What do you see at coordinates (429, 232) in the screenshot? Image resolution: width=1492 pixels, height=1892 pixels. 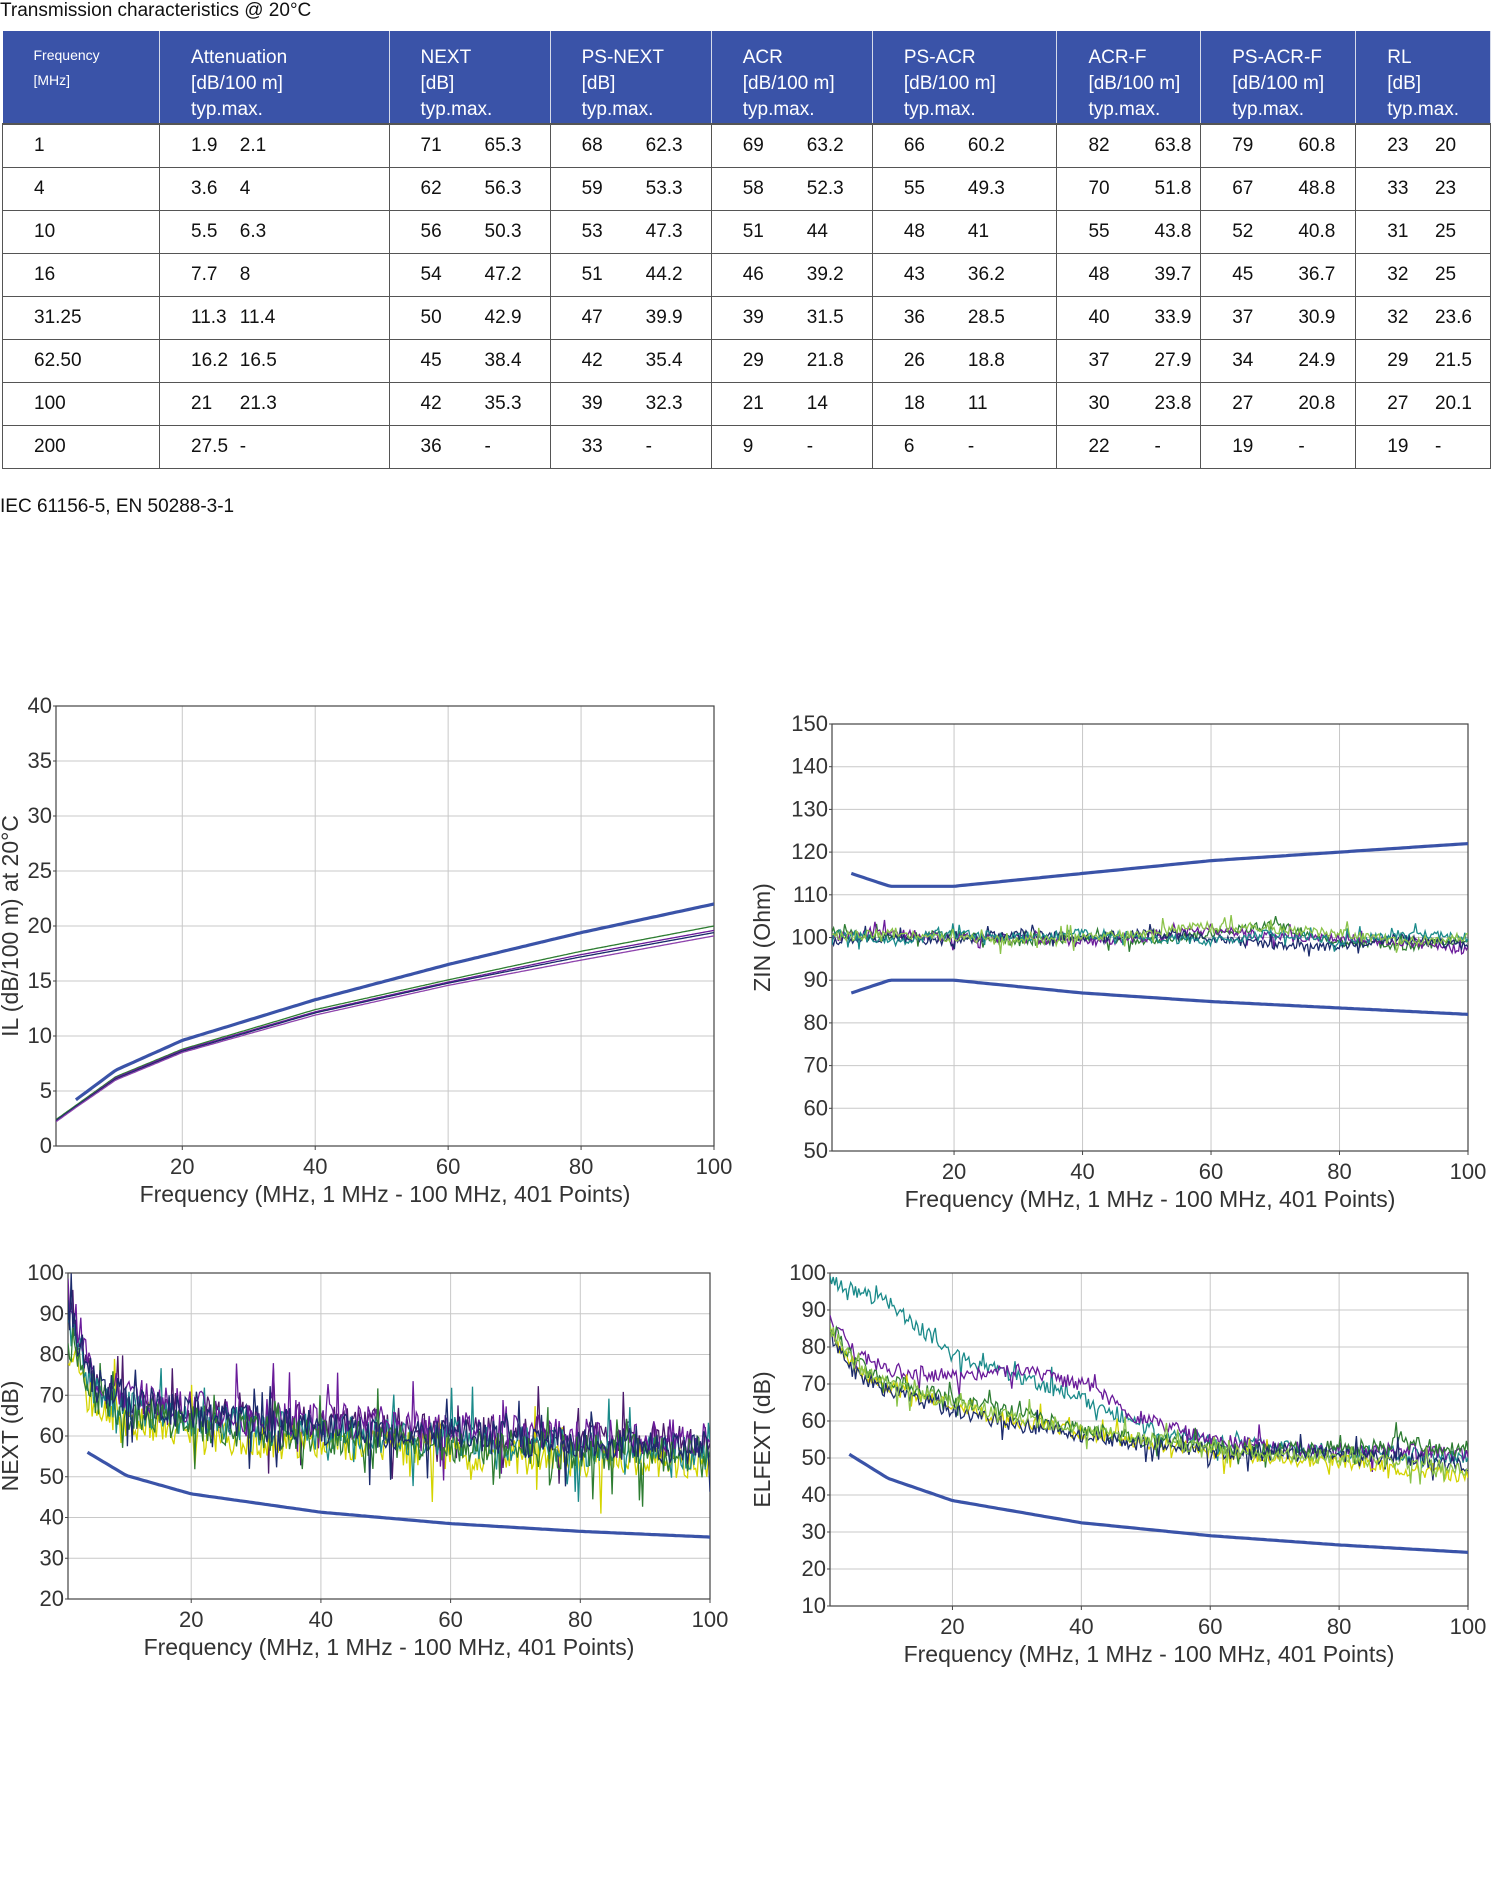 I see `table-cell: 56` at bounding box center [429, 232].